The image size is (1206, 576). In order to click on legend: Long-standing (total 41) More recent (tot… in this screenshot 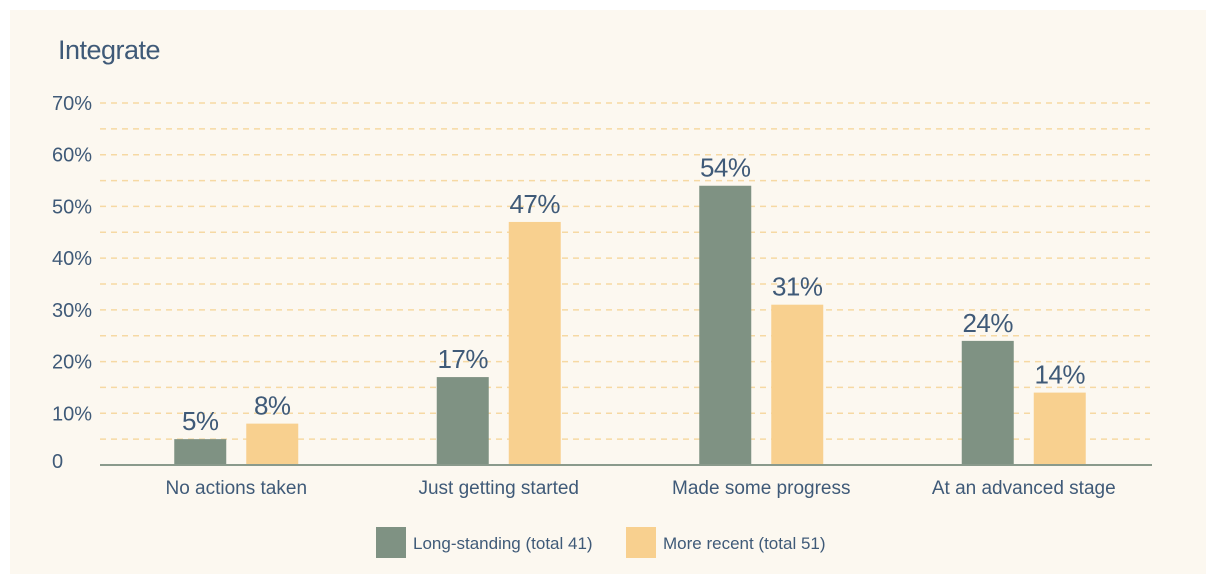, I will do `click(601, 542)`.